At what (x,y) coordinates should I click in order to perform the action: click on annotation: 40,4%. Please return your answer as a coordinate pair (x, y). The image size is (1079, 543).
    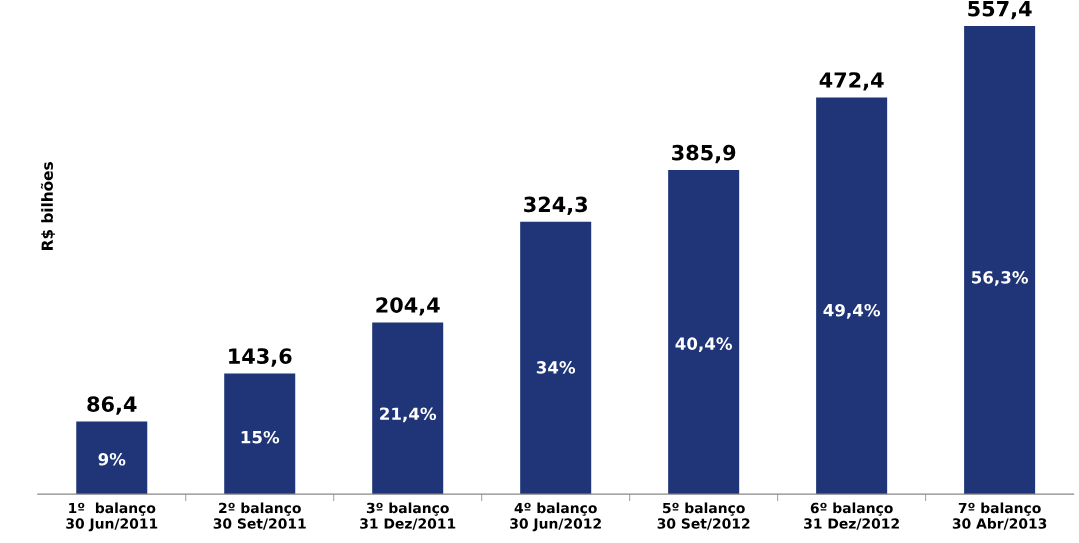
    Looking at the image, I should click on (704, 345).